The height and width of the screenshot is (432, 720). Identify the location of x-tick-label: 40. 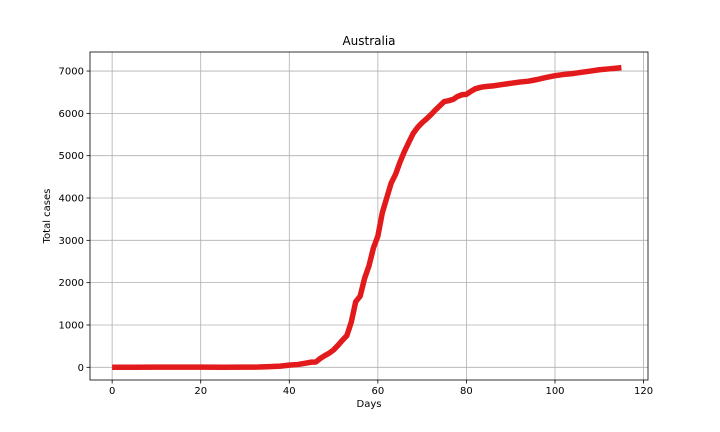
(289, 391).